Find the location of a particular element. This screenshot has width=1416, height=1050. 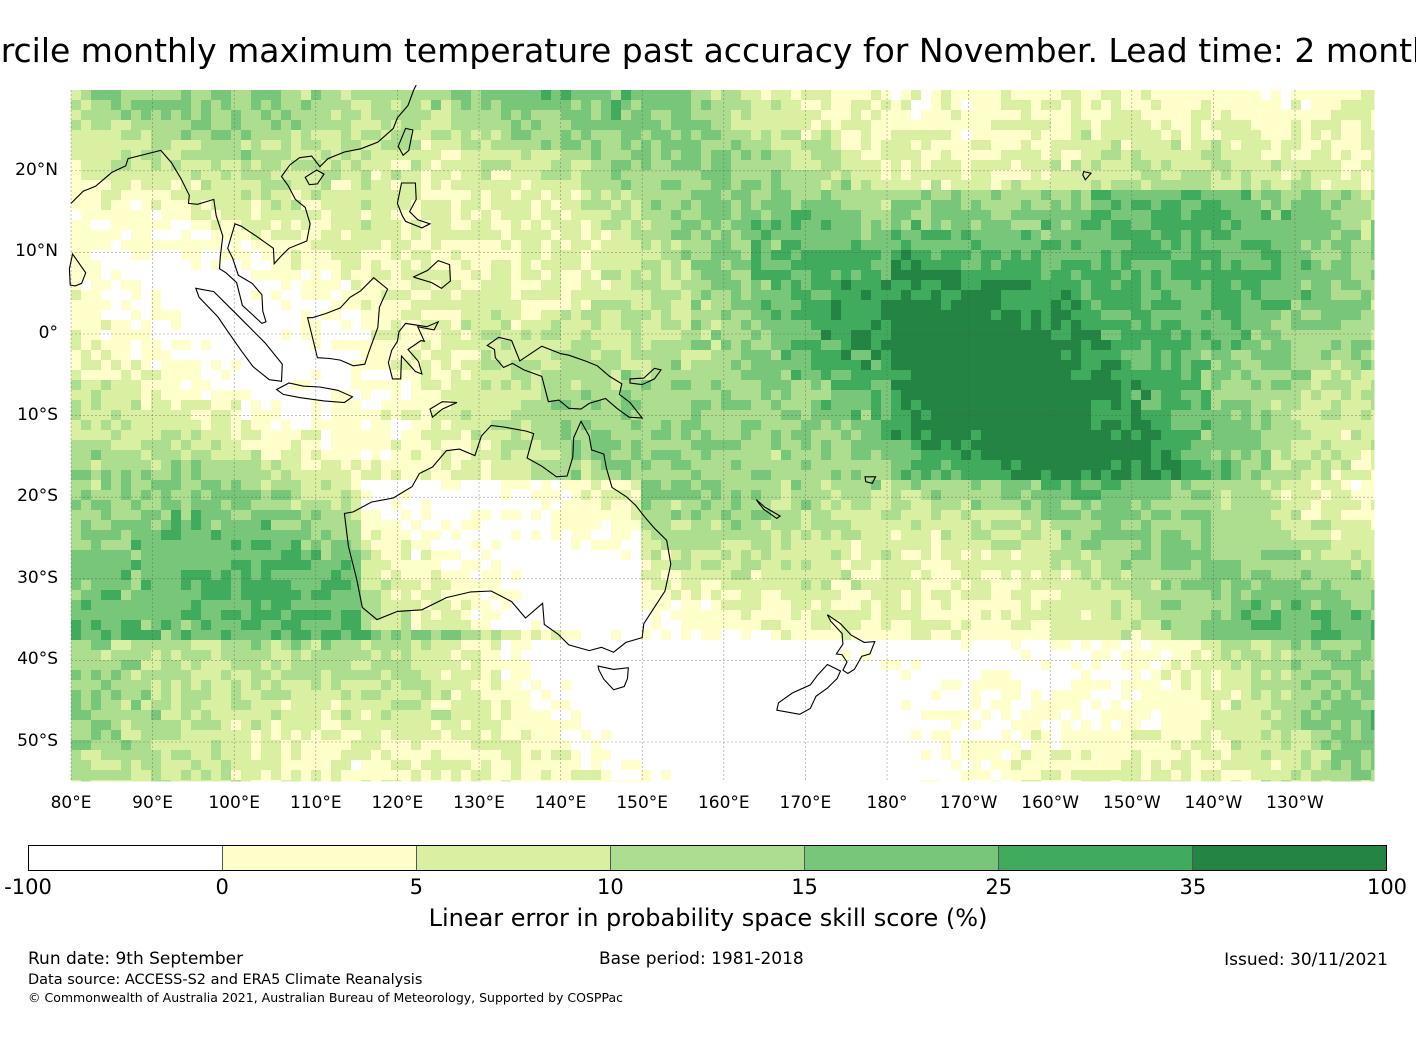

lon-label: 140°E is located at coordinates (560, 803).